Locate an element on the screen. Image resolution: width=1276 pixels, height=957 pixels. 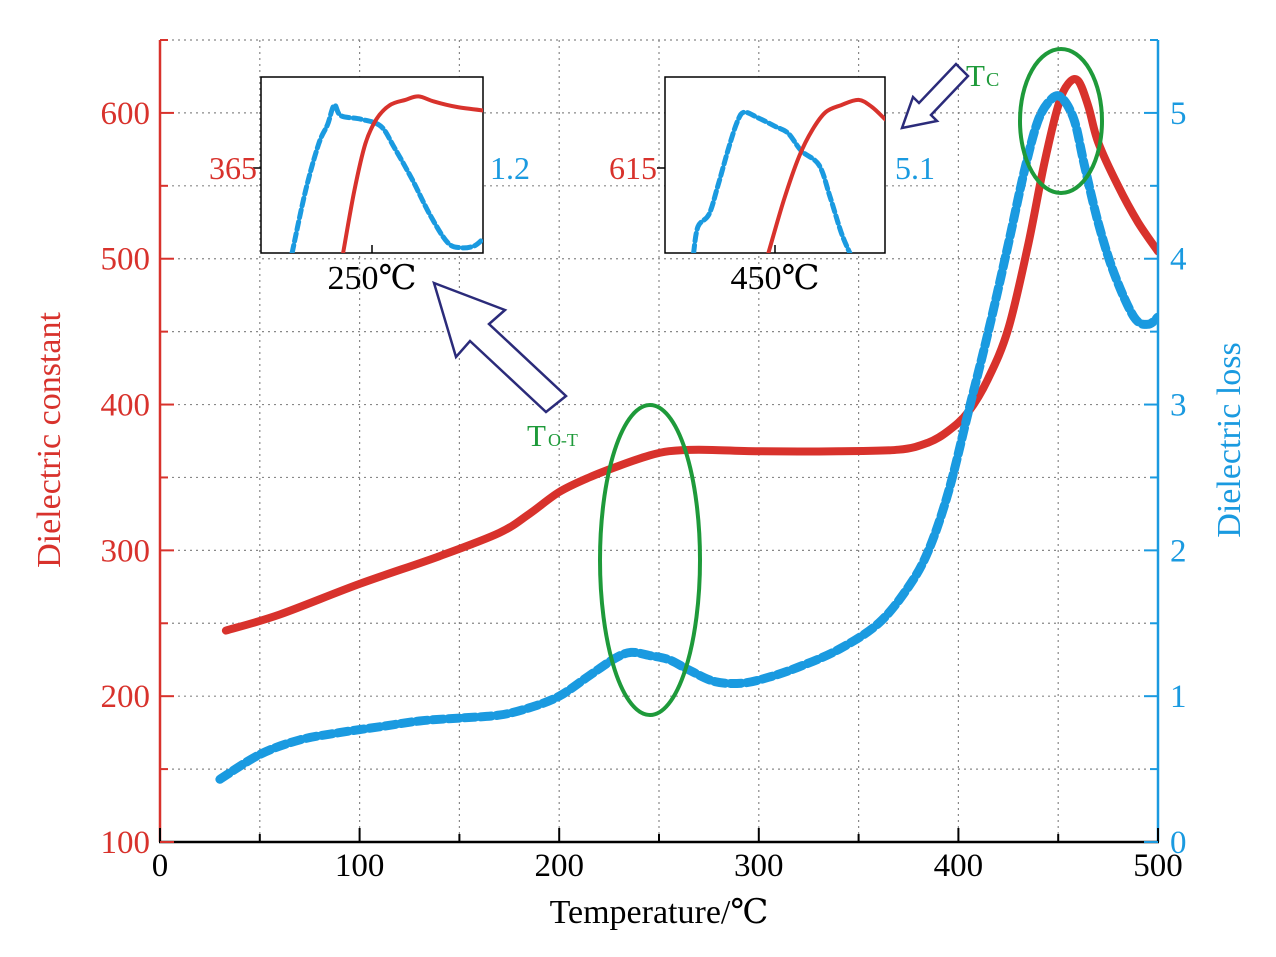
y-left-tick-label: 100 is located at coordinates (126, 843).